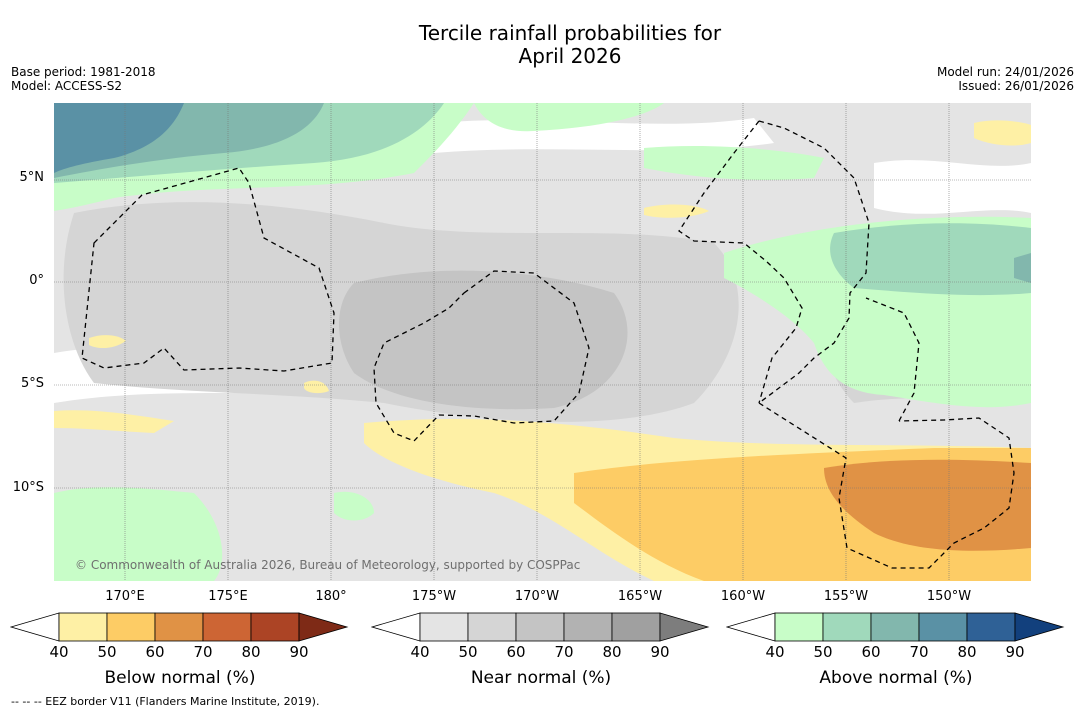  I want to click on lon-label-160w: 160°W, so click(743, 596).